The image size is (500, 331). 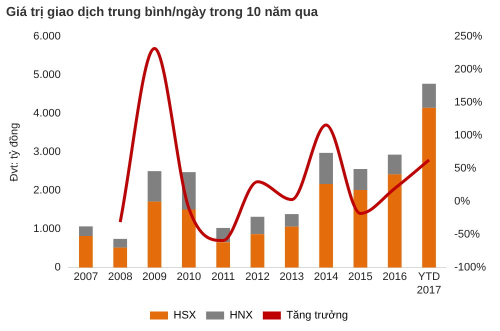 I want to click on y-tick-label: 4.000, so click(x=47, y=114).